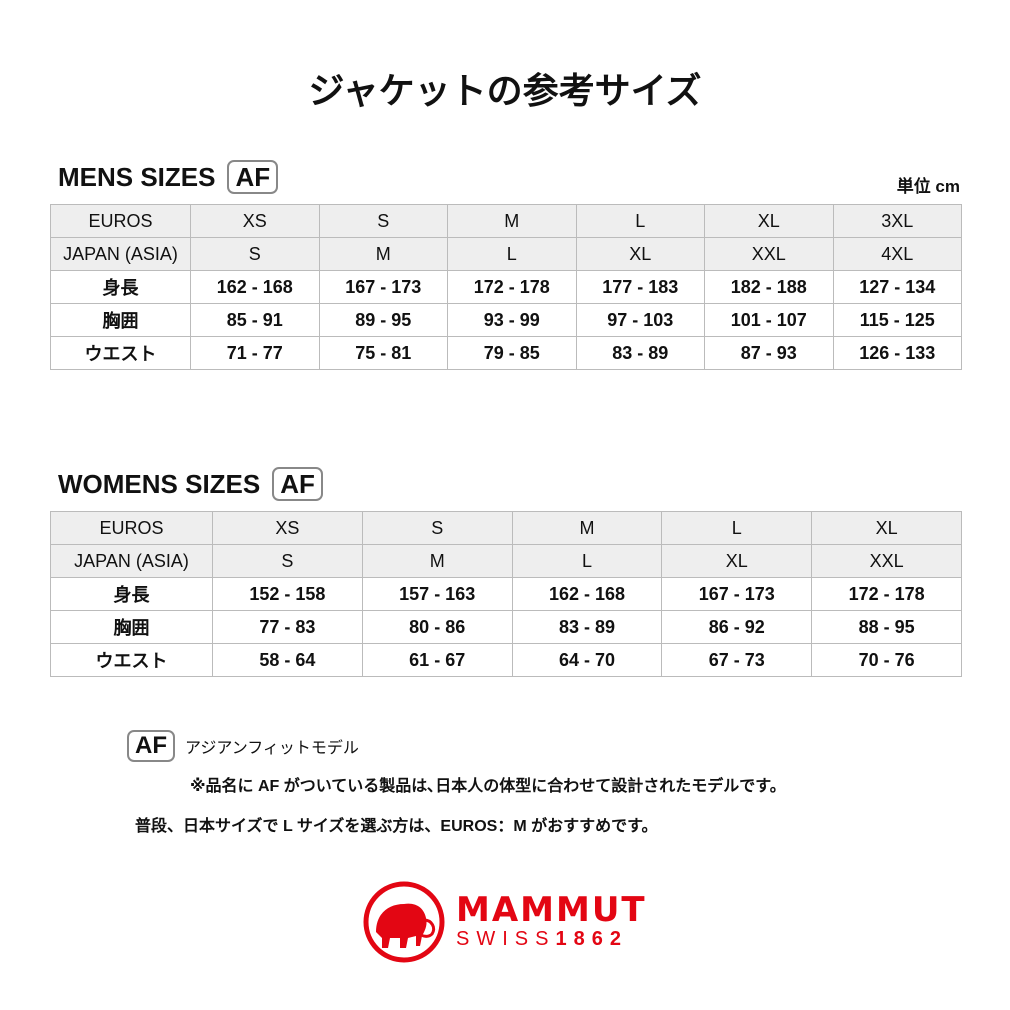 The width and height of the screenshot is (1010, 1010). I want to click on table-row: EUROS XS S M L XL, so click(506, 528).